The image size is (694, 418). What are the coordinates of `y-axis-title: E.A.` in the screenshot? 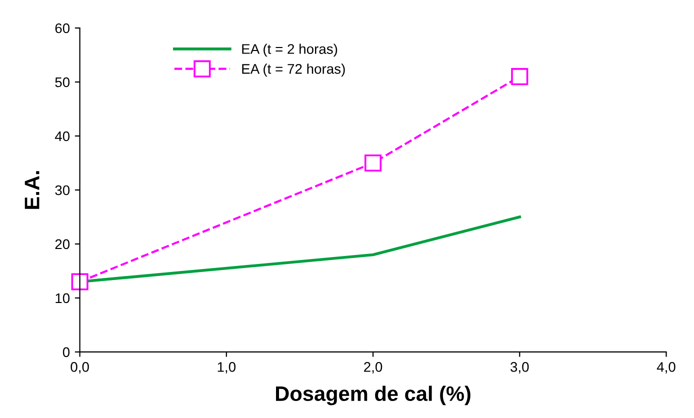 It's located at (32, 190).